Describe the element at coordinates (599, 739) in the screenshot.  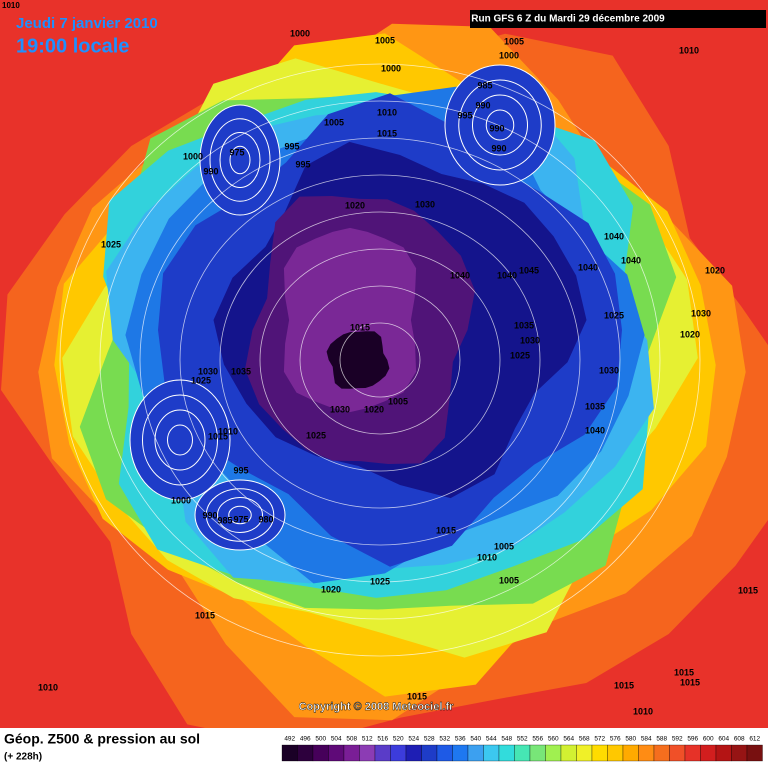
I see `scale-label: 572` at that location.